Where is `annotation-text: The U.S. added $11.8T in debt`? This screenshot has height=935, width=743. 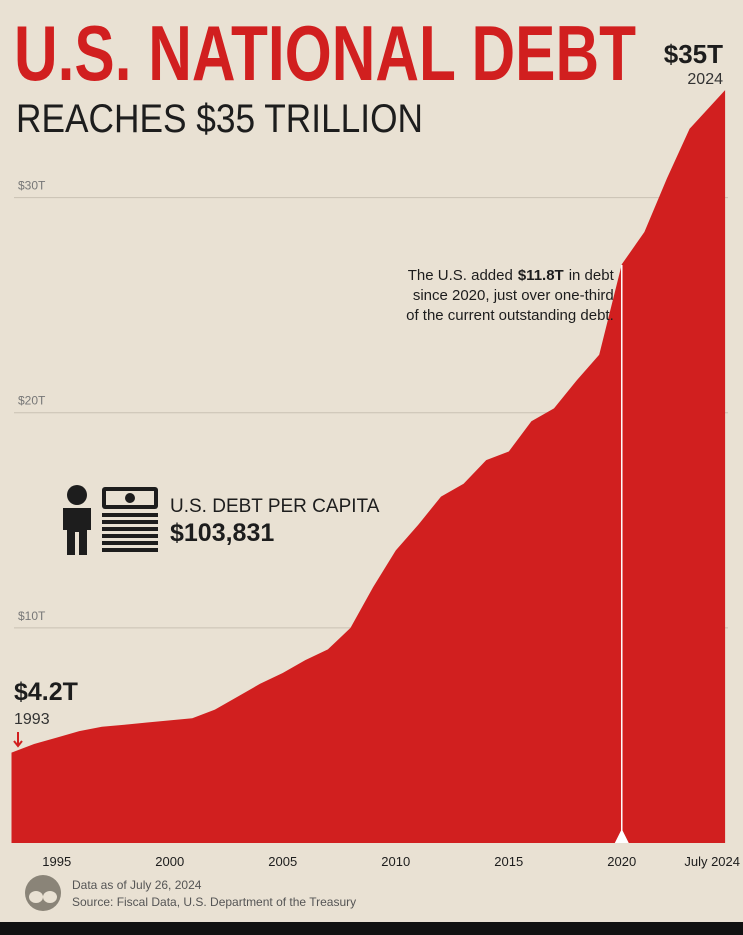 annotation-text: The U.S. added $11.8T in debt is located at coordinates (511, 275).